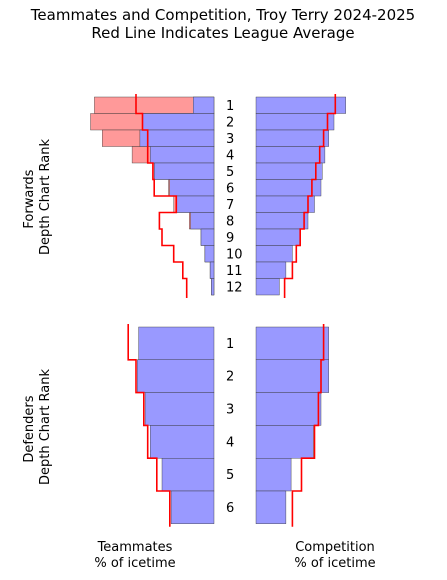 The width and height of the screenshot is (447, 580). I want to click on teammates-defenders-league-average-line, so click(149, 425).